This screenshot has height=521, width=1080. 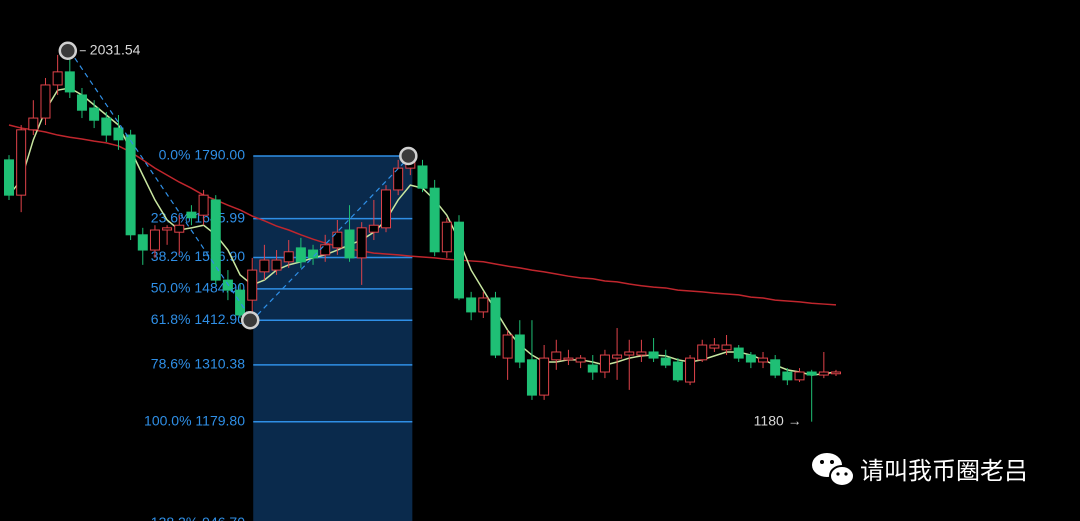 I want to click on fib-label: 138.2% 946.70, so click(x=198, y=517).